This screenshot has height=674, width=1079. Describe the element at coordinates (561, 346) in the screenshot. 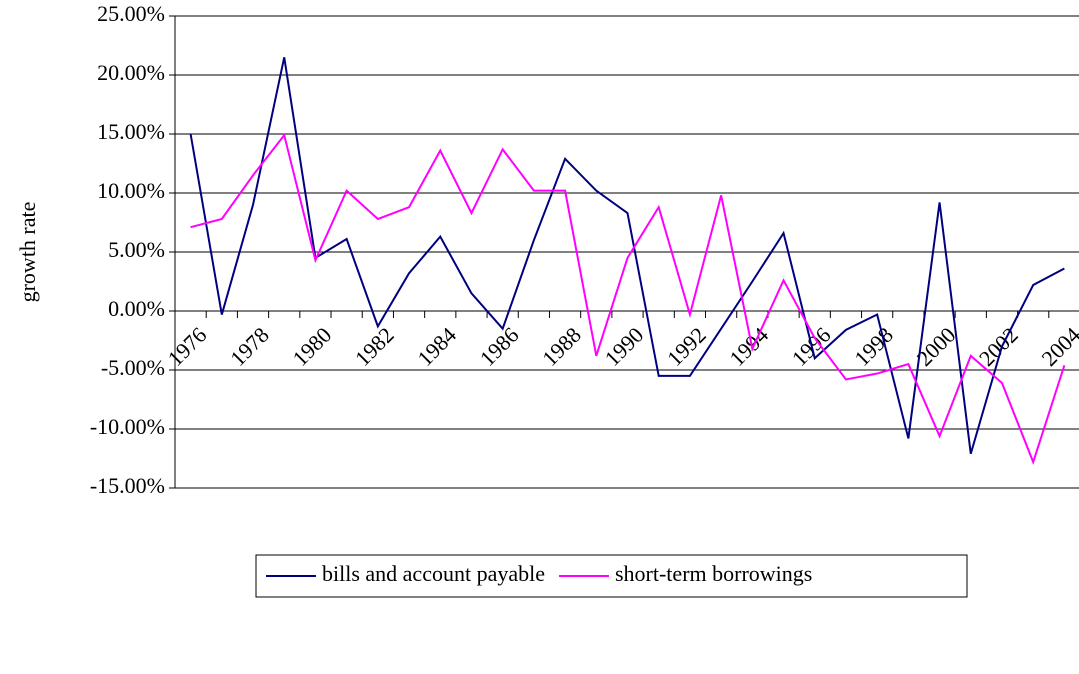

I see `x-tick-label: 1988` at that location.